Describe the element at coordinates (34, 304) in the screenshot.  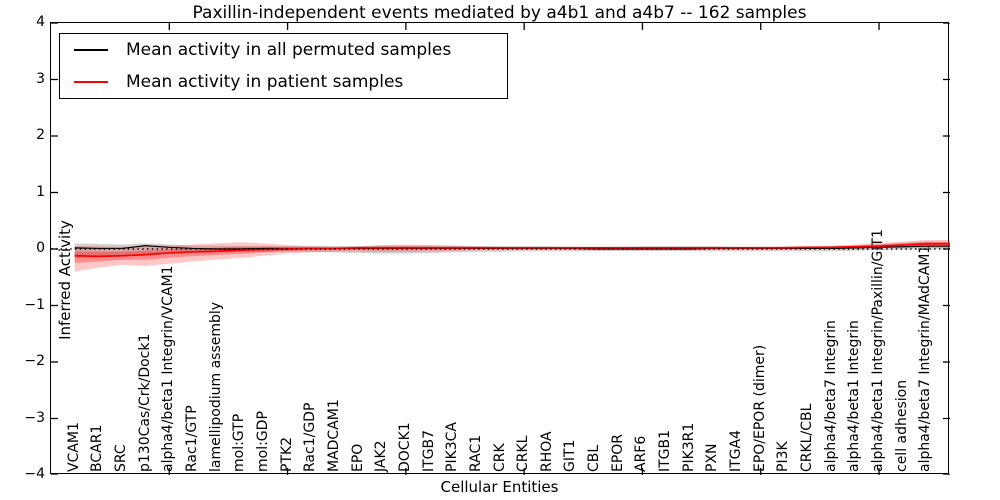
I see `y-tick-label: −1` at that location.